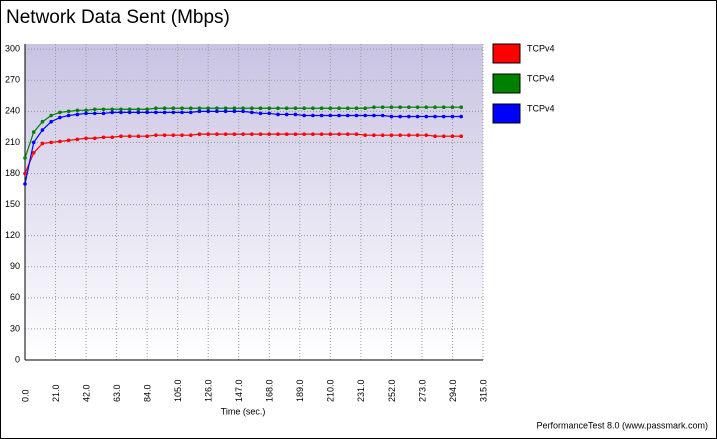 Image resolution: width=717 pixels, height=439 pixels. What do you see at coordinates (300, 390) in the screenshot?
I see `x-tick-label: 189.0` at bounding box center [300, 390].